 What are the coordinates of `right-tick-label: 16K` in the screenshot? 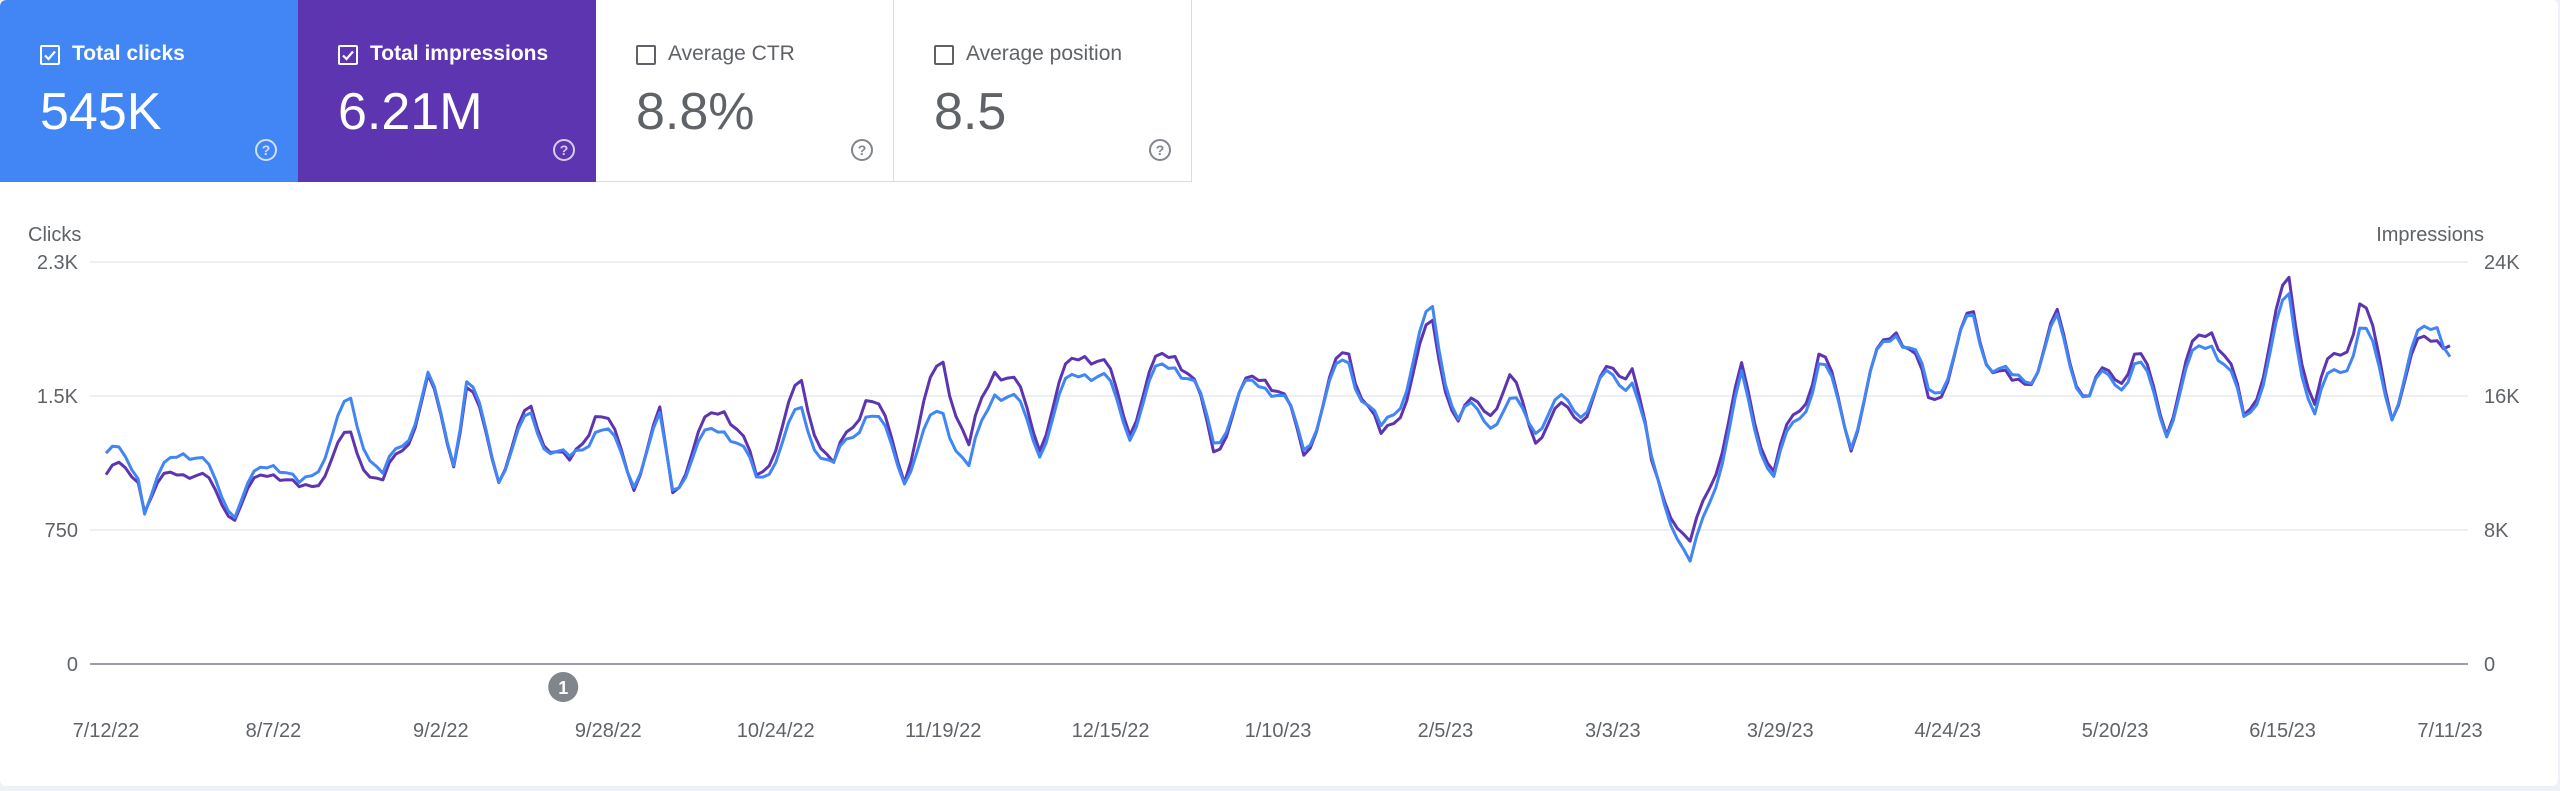 It's located at (2502, 397).